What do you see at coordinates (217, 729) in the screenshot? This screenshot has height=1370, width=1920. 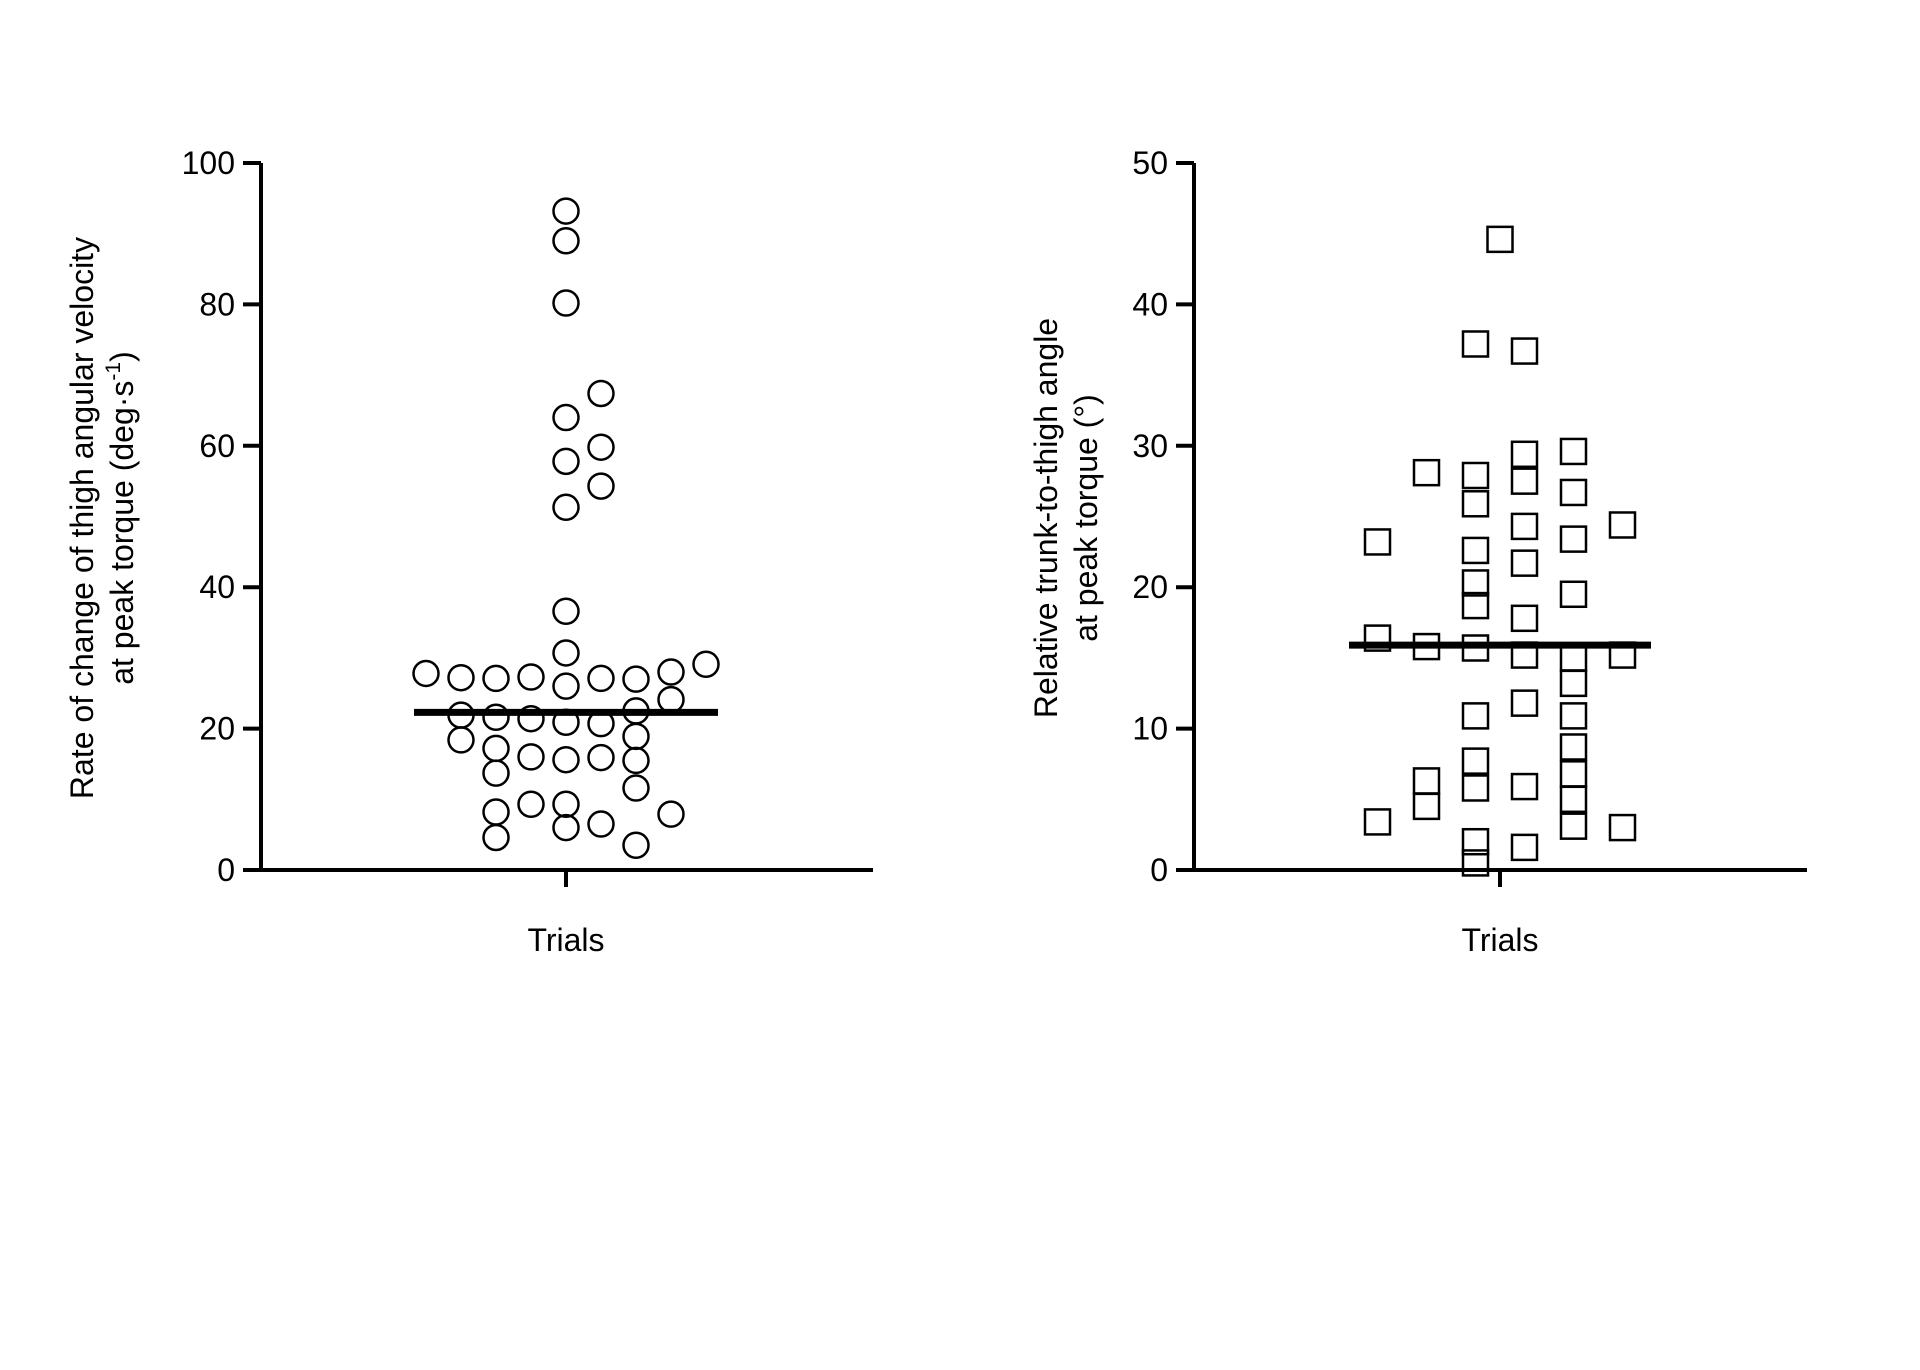 I see `left-y-tick-label: 20` at bounding box center [217, 729].